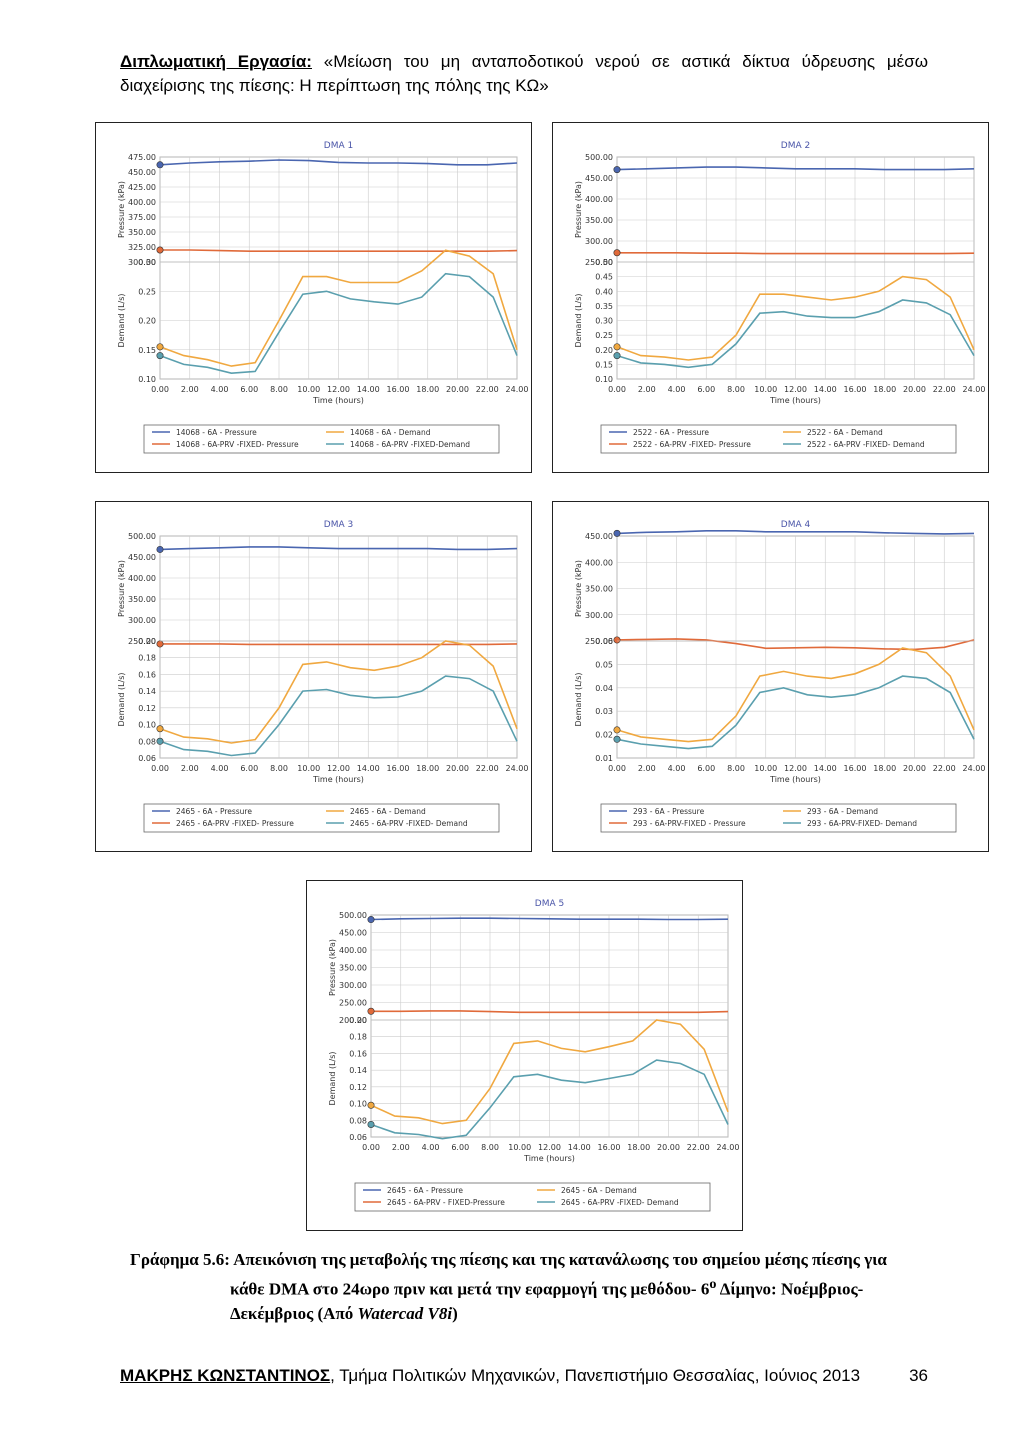 This screenshot has height=1447, width=1024. What do you see at coordinates (409, 823) in the screenshot?
I see `legend-entry: 2465 - 6A-PRV -FIXED- Demand` at bounding box center [409, 823].